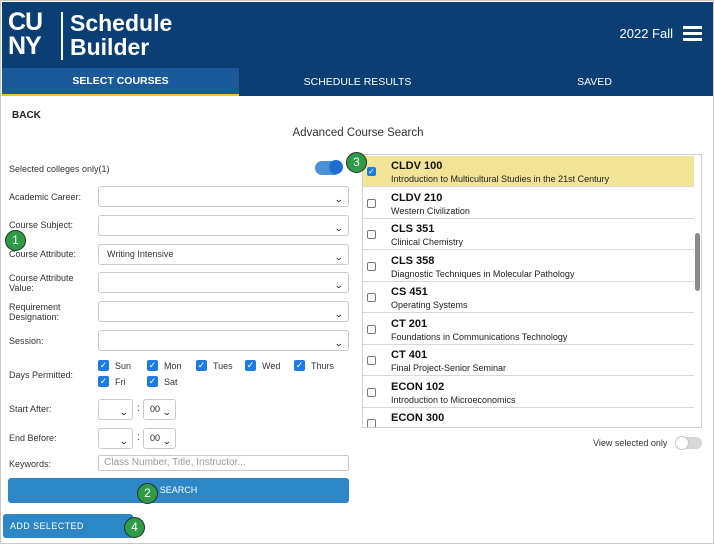 Image resolution: width=714 pixels, height=544 pixels. What do you see at coordinates (120, 82) in the screenshot?
I see `tab-select-courses: SELECT COURSES` at bounding box center [120, 82].